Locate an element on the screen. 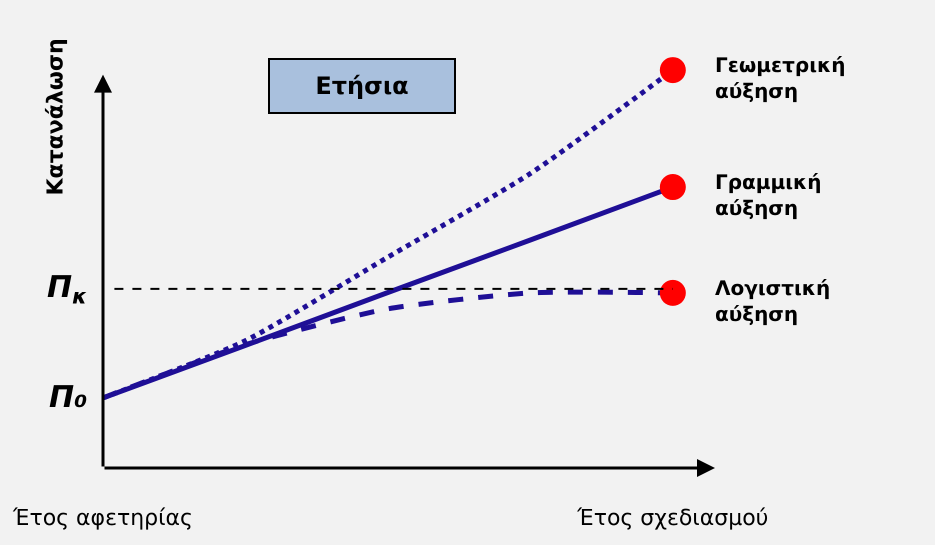  y-axis-title: Κατανάλωση is located at coordinates (55, 117).